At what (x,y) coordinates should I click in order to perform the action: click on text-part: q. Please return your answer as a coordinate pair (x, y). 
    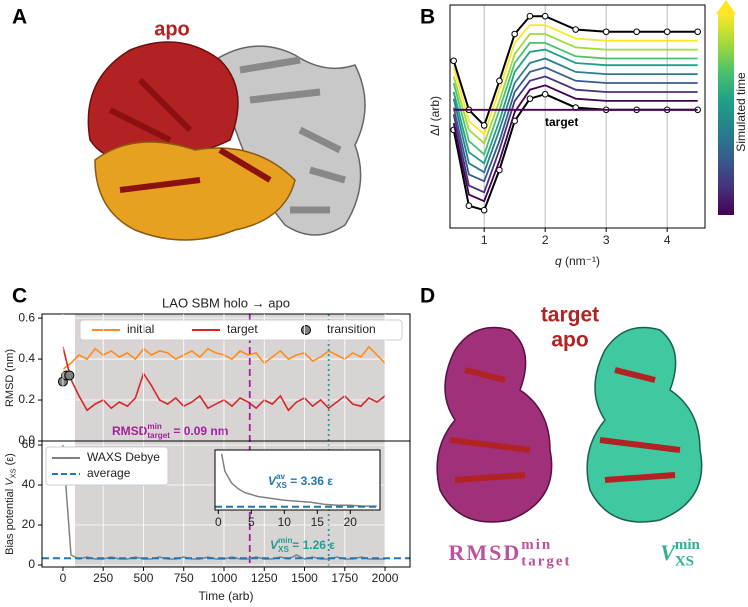
    Looking at the image, I should click on (558, 261).